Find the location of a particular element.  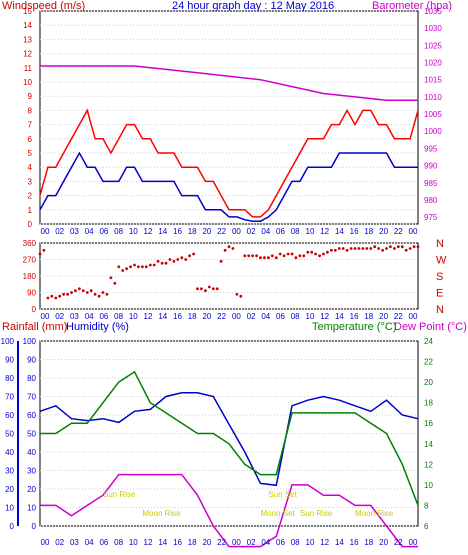

astro-annotation: Sun Rise is located at coordinates (119, 494).